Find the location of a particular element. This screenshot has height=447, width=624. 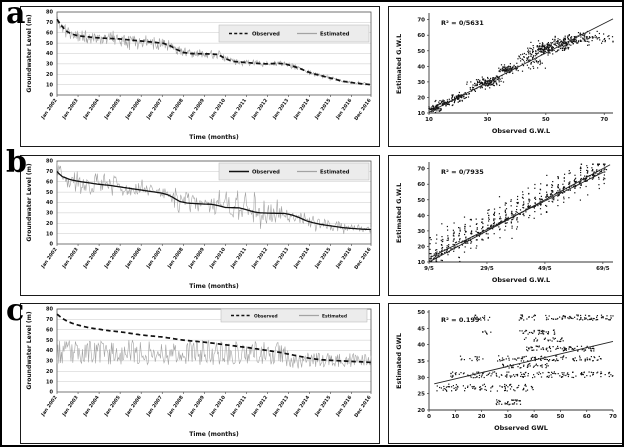

y-tick-label: 80 is located at coordinates (49, 310).